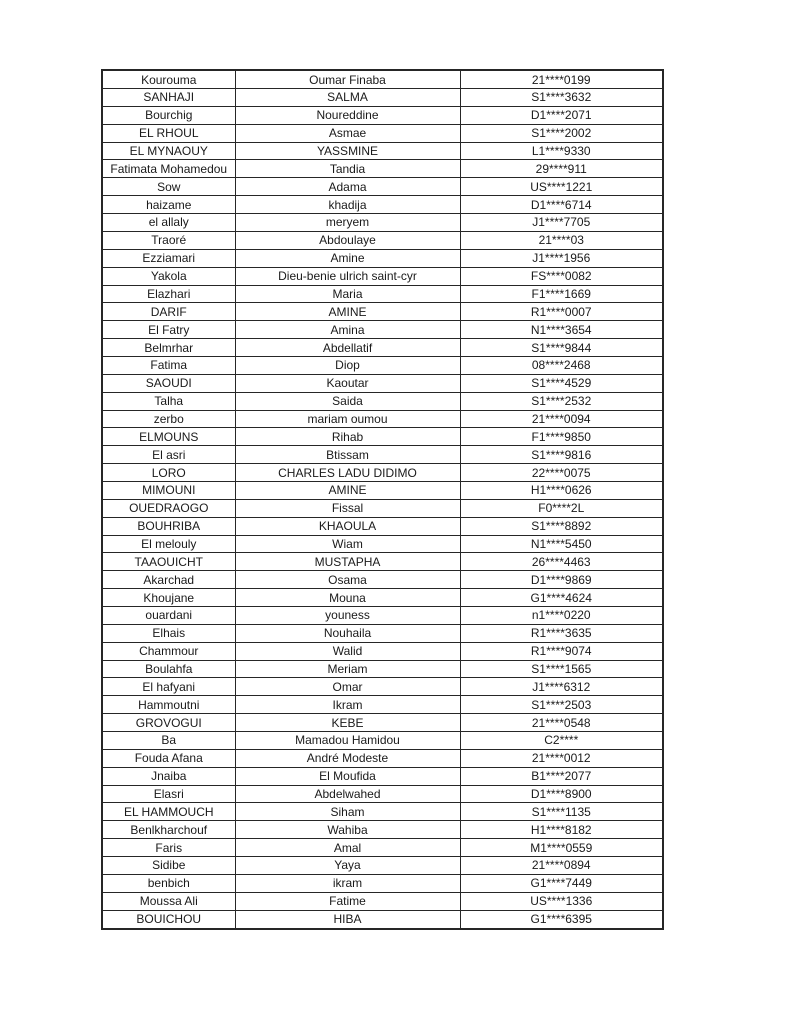 Image resolution: width=791 pixels, height=1024 pixels. I want to click on last-name-cell: Fatima, so click(168, 365).